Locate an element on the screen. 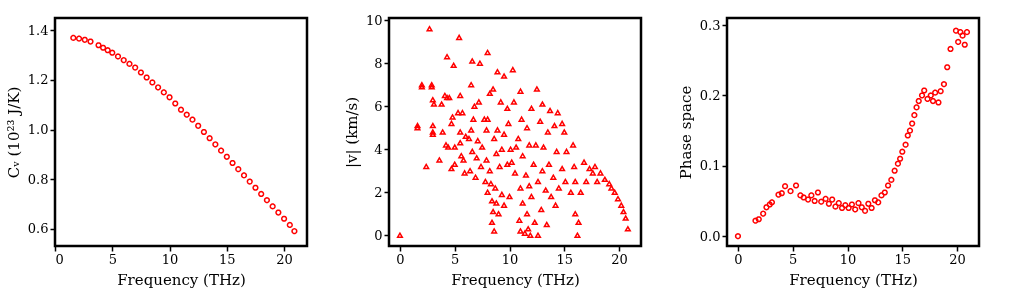  y-axis-title: Phase space is located at coordinates (685, 132).